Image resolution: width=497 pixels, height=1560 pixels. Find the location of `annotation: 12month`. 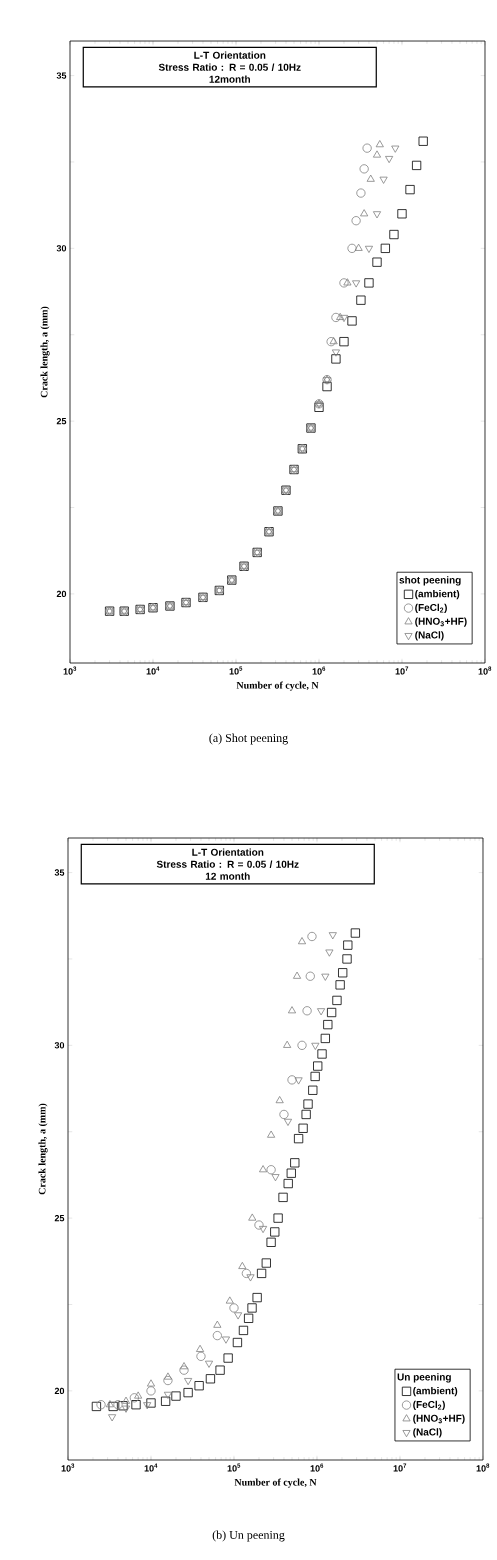

annotation: 12month is located at coordinates (229, 79).